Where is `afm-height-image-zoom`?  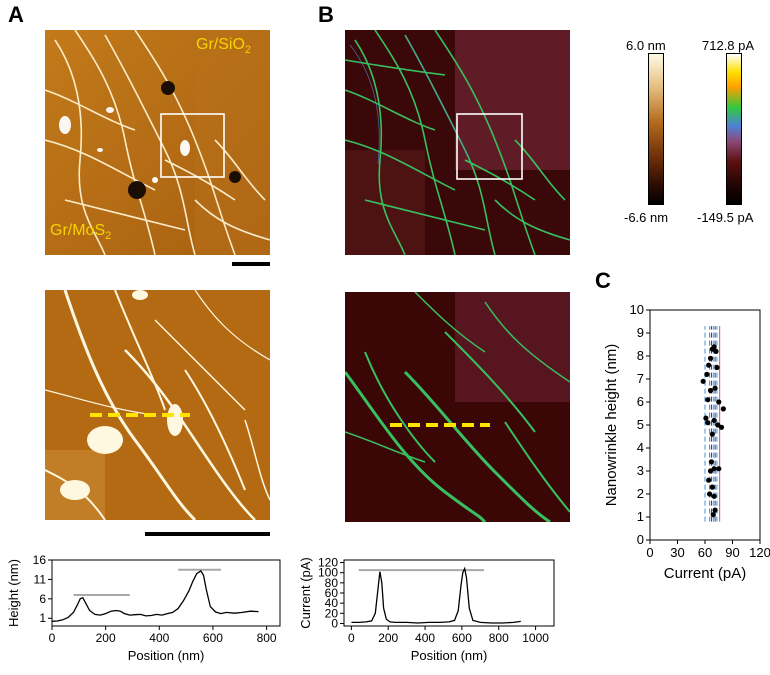 afm-height-image-zoom is located at coordinates (157, 405).